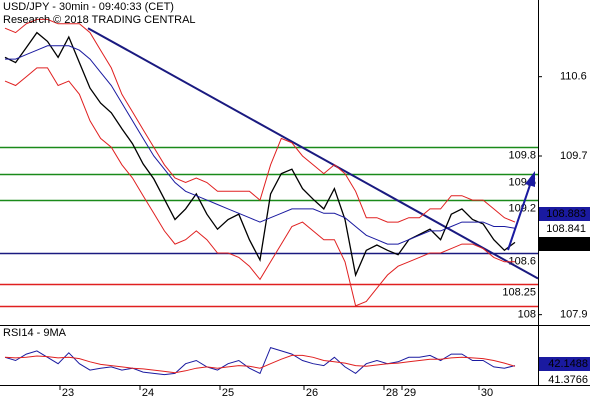 This screenshot has width=590, height=400. What do you see at coordinates (568, 364) in the screenshot?
I see `rsi-marker: 42.1488` at bounding box center [568, 364].